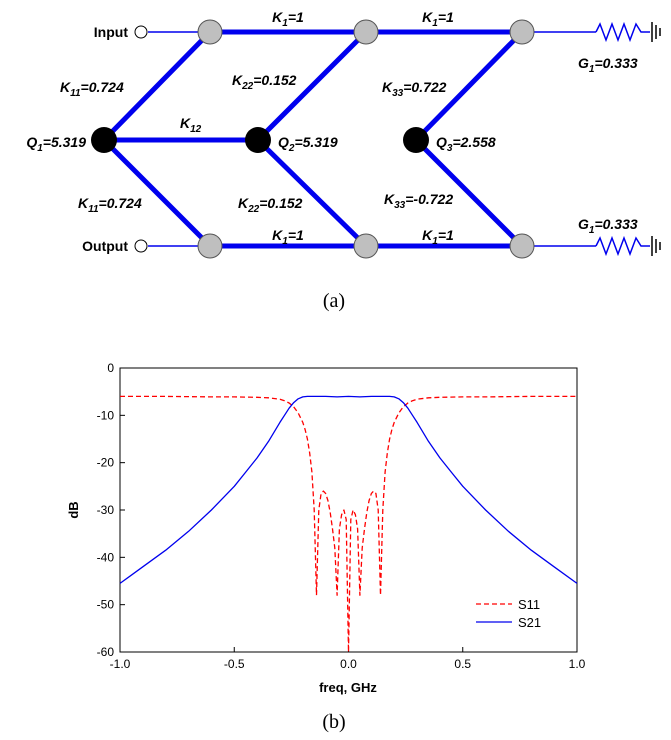  What do you see at coordinates (106, 463) in the screenshot?
I see `y-tick-label: -20` at bounding box center [106, 463].